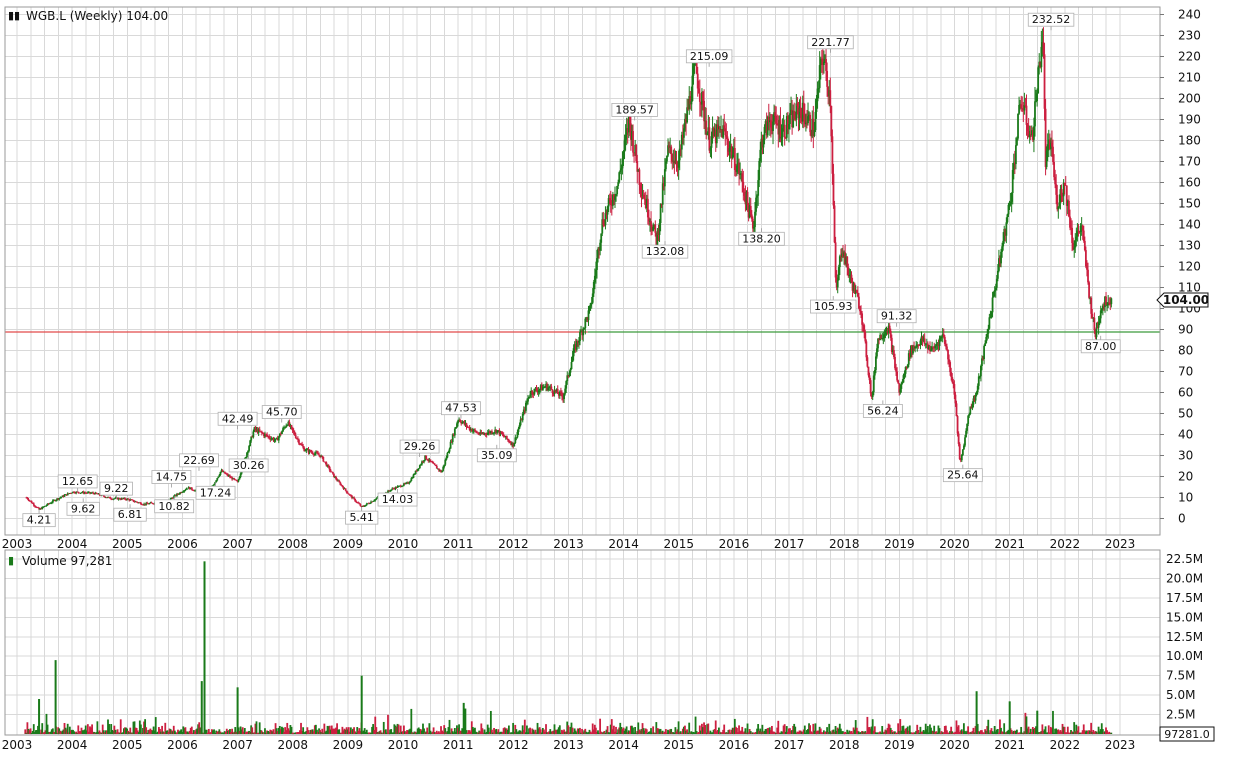 Image resolution: width=1236 pixels, height=761 pixels. What do you see at coordinates (1184, 578) in the screenshot?
I see `y-tick-label: 20.0M` at bounding box center [1184, 578].